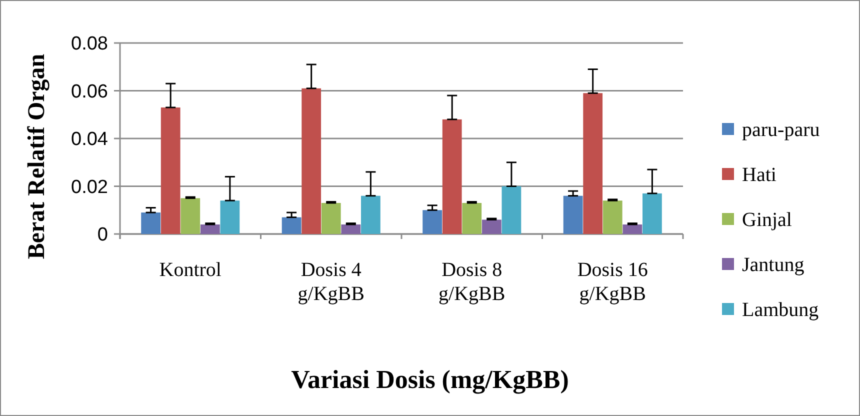 The width and height of the screenshot is (860, 416). I want to click on x-axis-title: Variasi Dosis (mg/KgBB), so click(430, 379).